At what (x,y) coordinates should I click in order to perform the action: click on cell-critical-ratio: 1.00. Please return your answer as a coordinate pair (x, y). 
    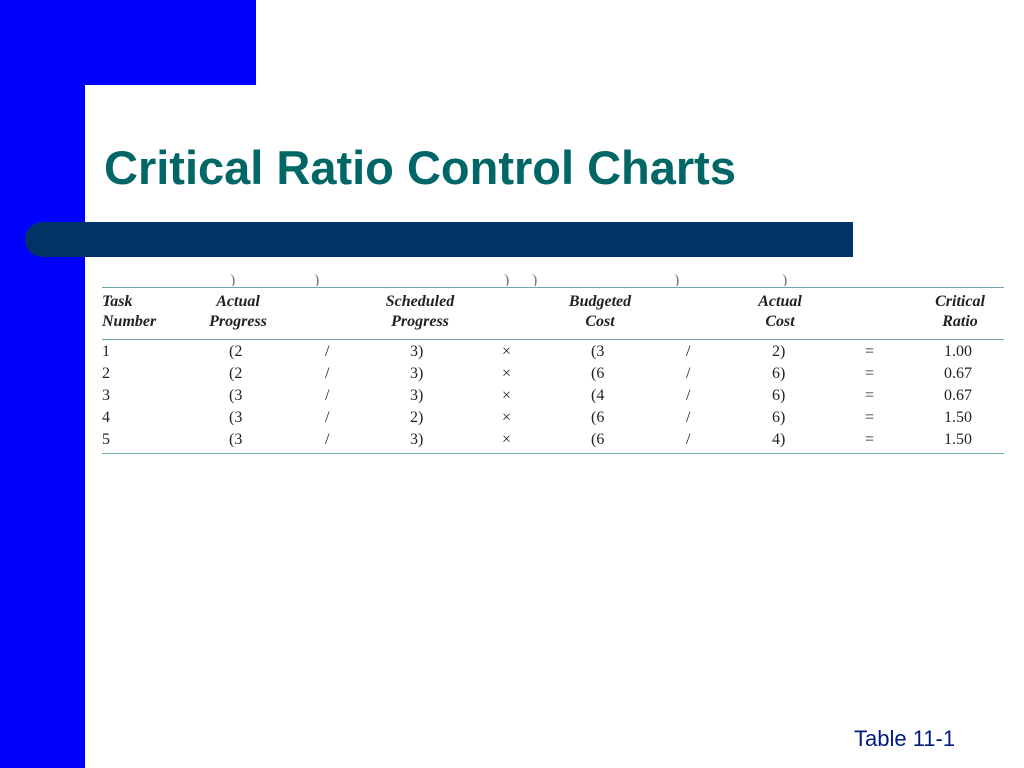
    Looking at the image, I should click on (958, 351).